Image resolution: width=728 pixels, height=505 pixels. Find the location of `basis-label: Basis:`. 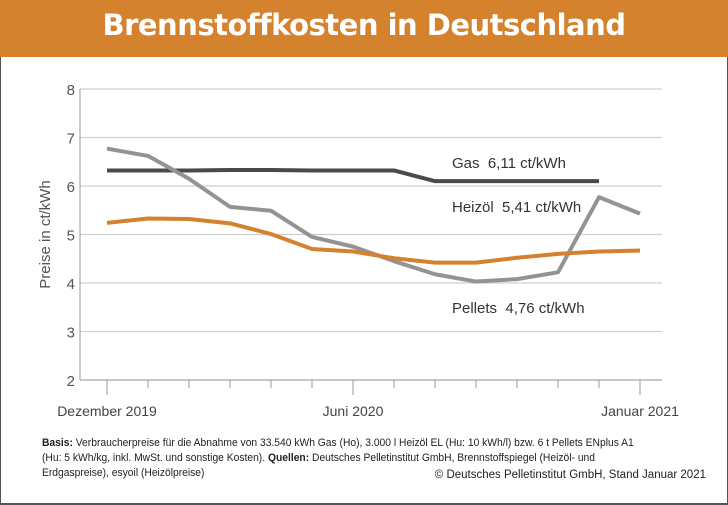

basis-label: Basis: is located at coordinates (57, 443).